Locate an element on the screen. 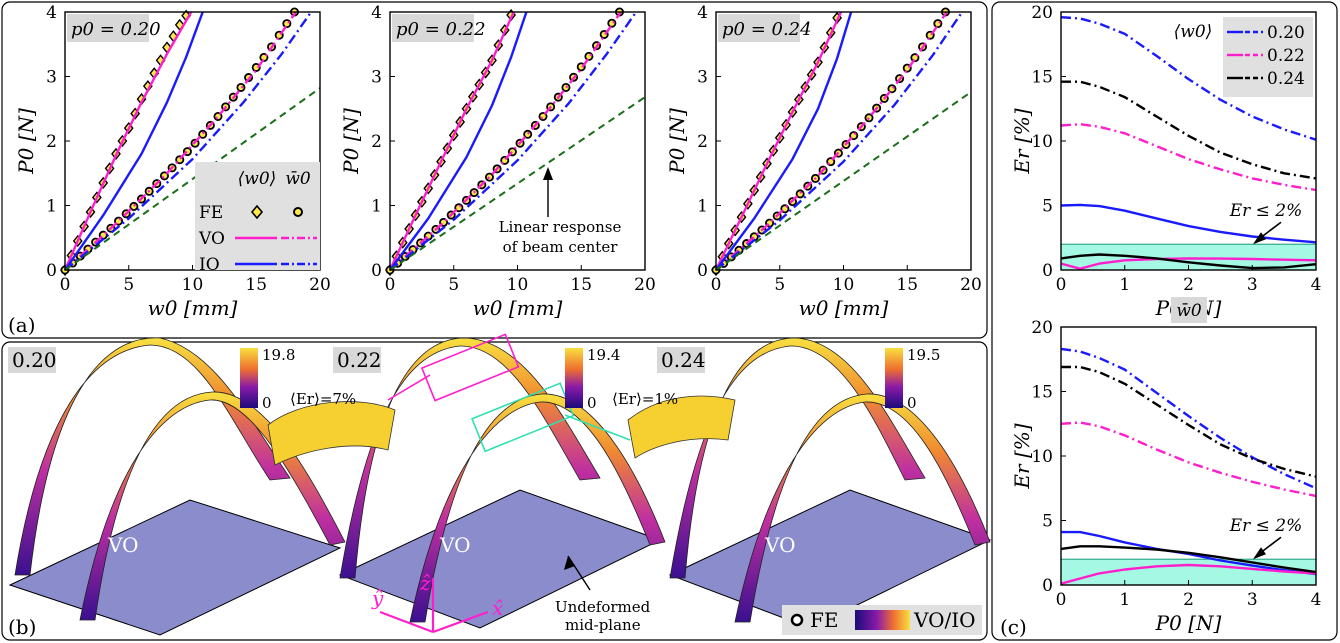 Image resolution: width=1340 pixels, height=643 pixels. legend-fe-label: FE is located at coordinates (824, 620).